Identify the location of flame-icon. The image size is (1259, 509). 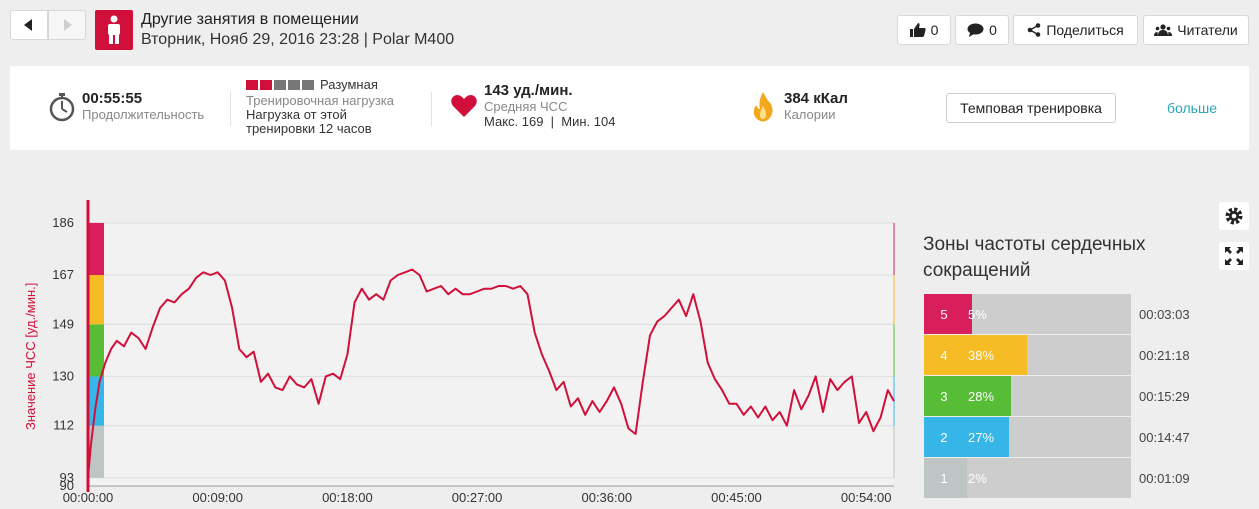
(763, 107).